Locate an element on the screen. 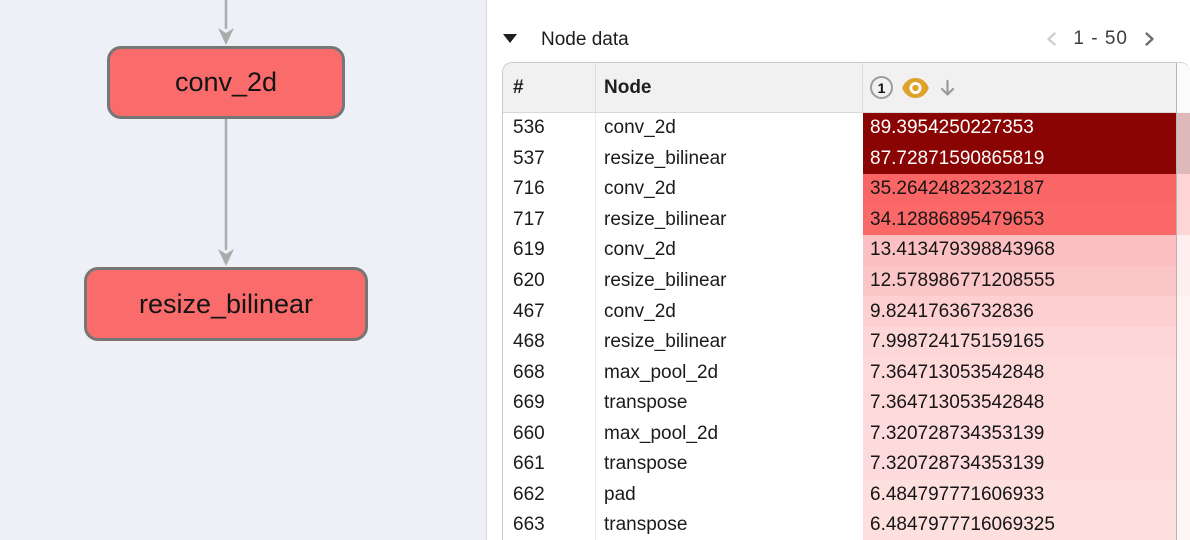 This screenshot has height=540, width=1190. value-column-badge: 1 is located at coordinates (881, 87).